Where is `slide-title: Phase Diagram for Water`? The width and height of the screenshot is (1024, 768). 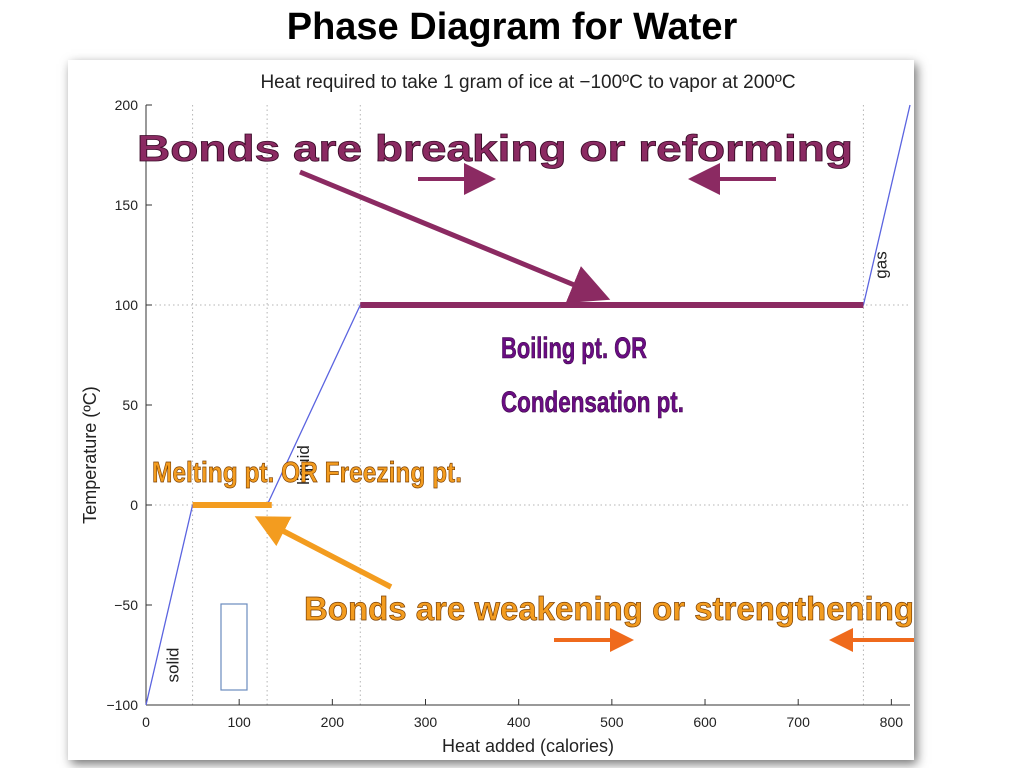 slide-title: Phase Diagram for Water is located at coordinates (512, 27).